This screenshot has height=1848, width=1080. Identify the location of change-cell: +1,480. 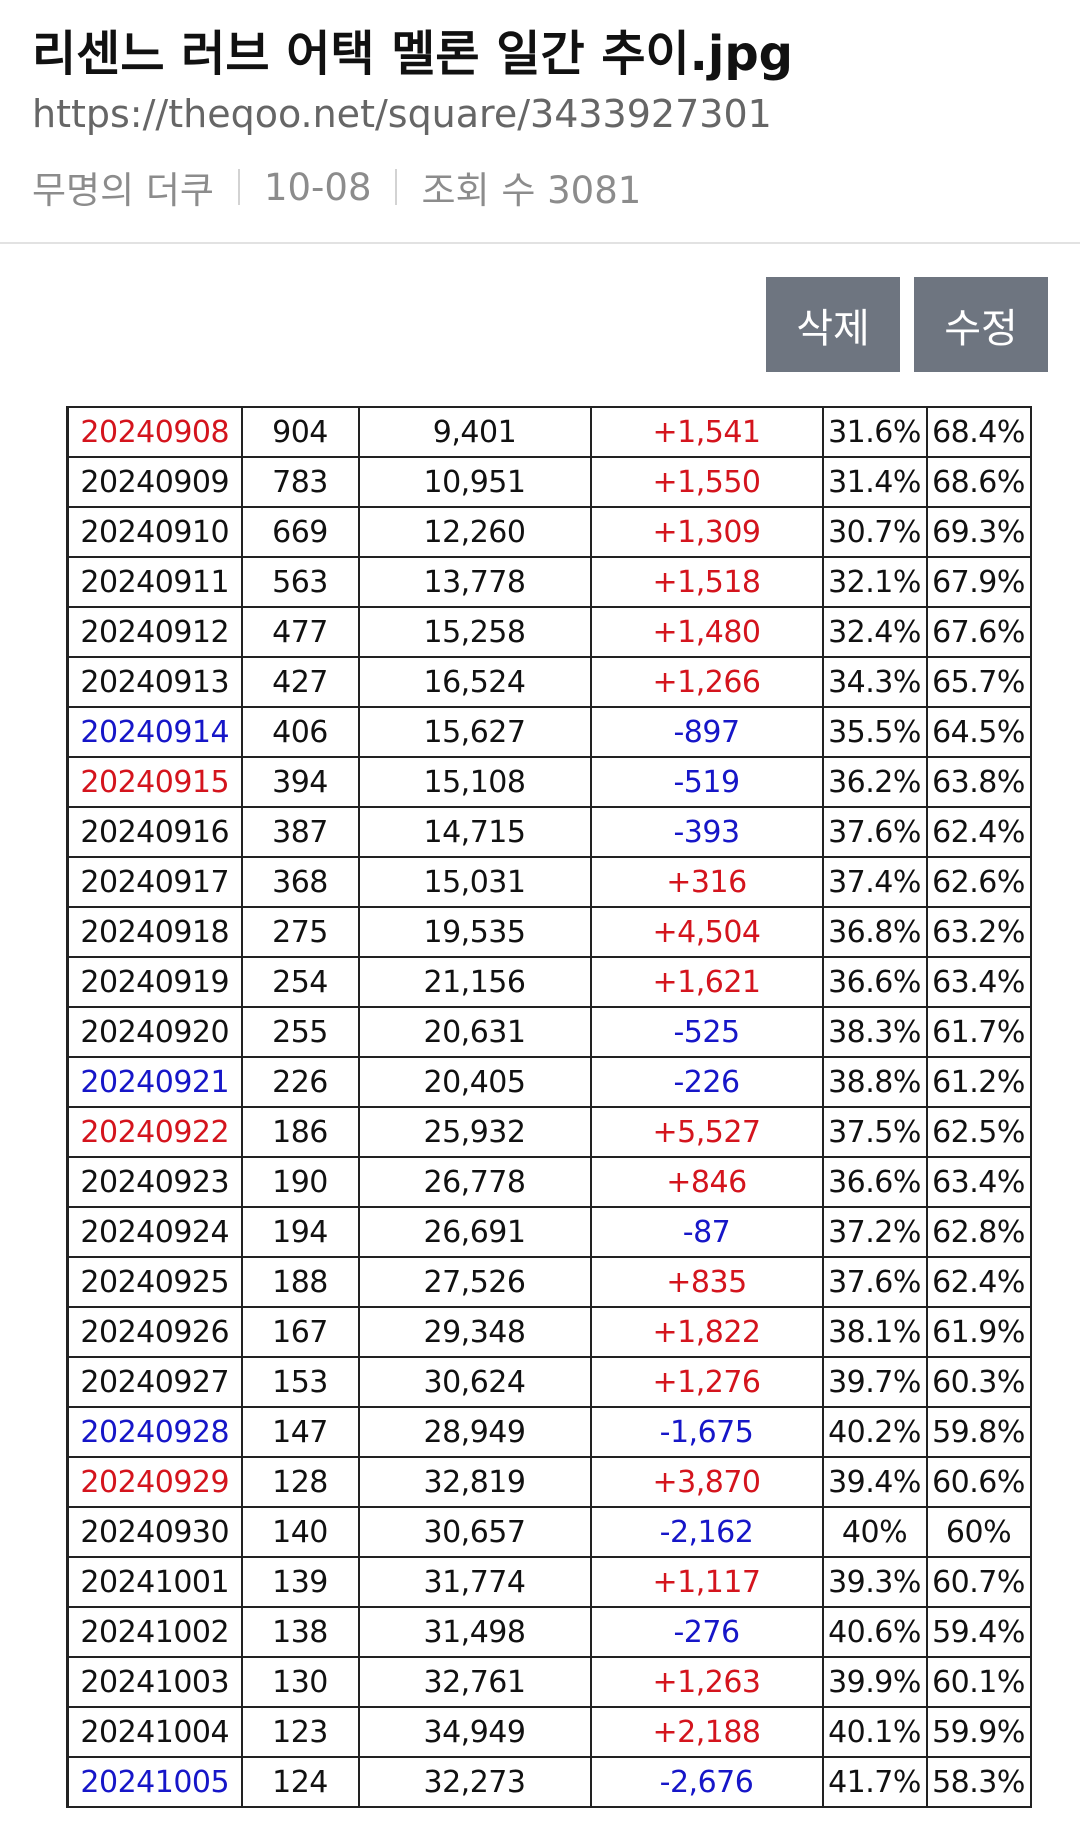
(706, 632).